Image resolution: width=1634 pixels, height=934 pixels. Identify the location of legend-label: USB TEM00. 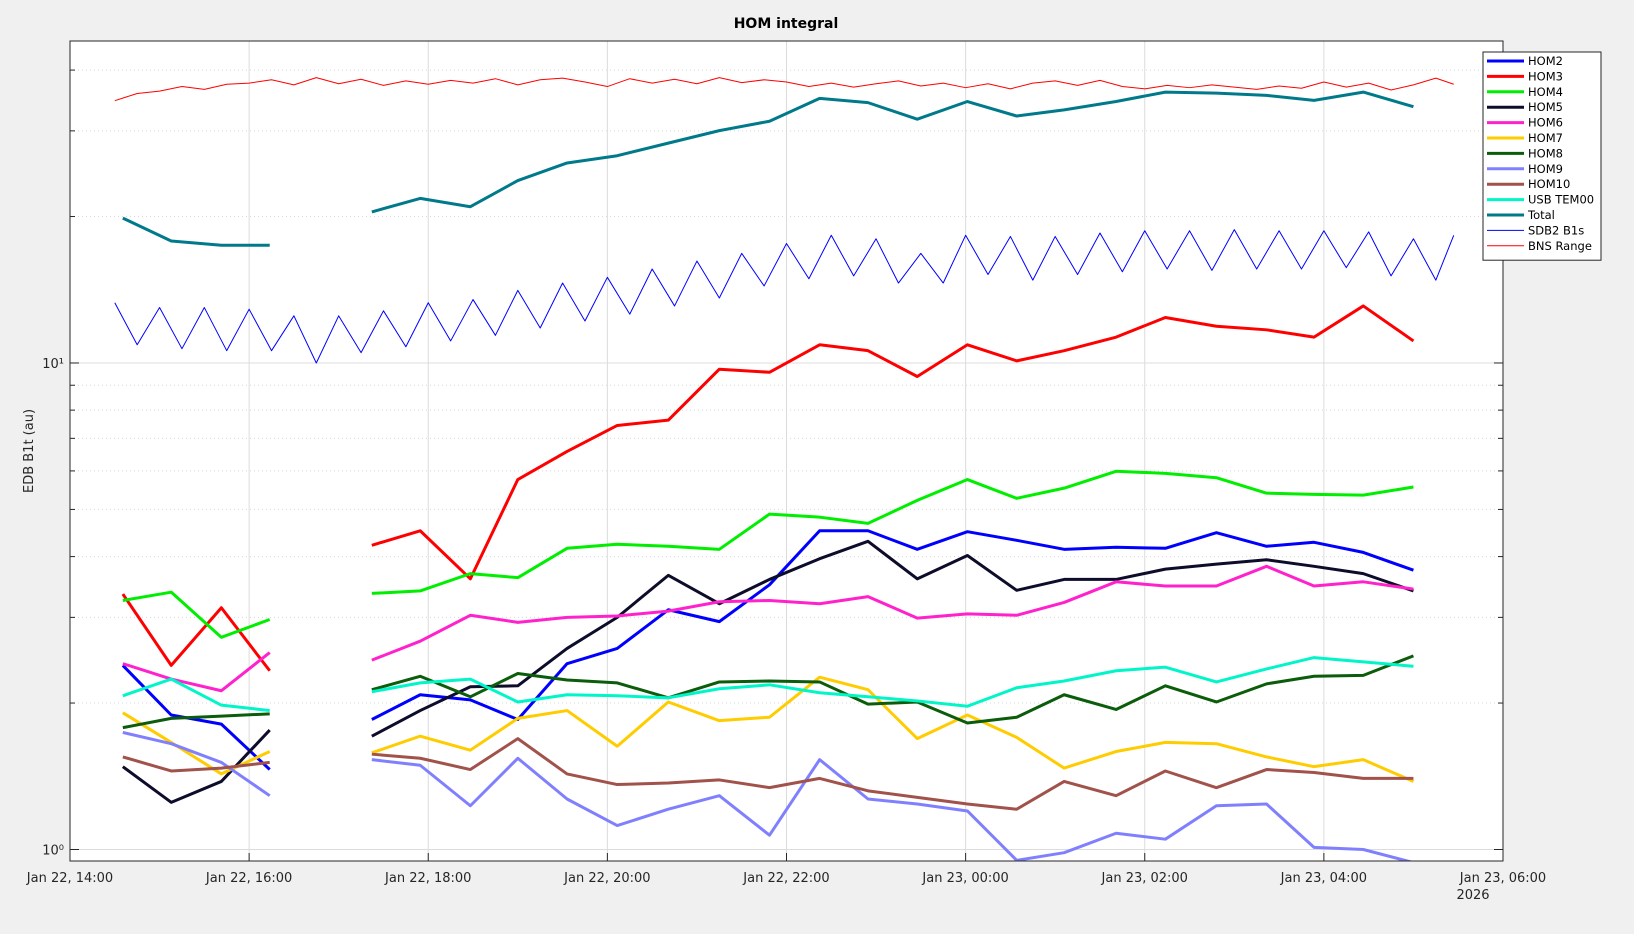
(1561, 200).